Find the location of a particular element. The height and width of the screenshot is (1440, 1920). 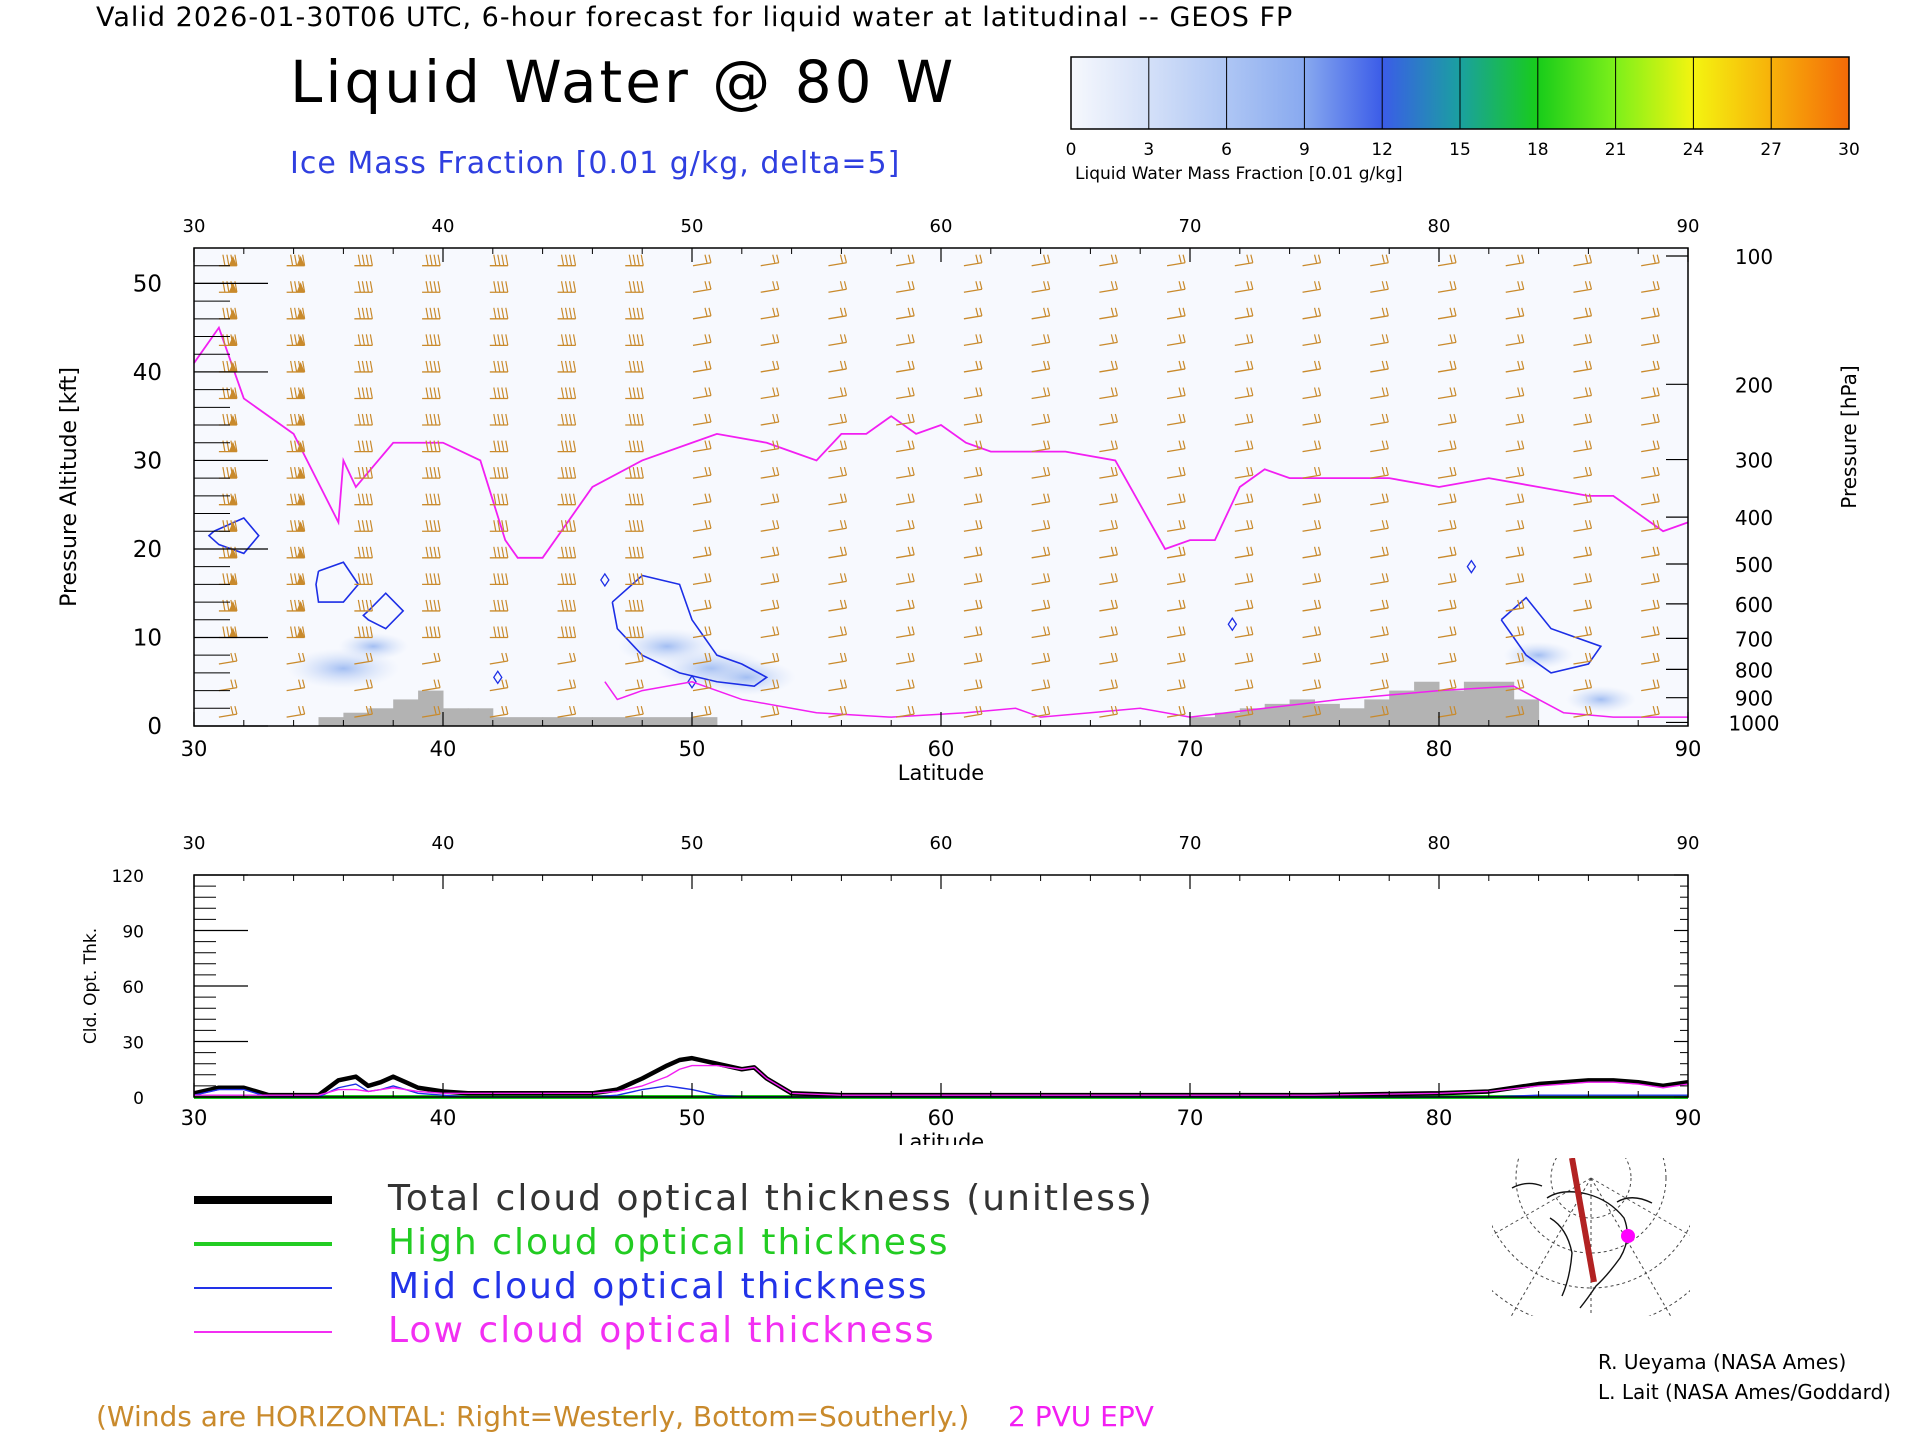

cot-x-tick-label-top: 30 is located at coordinates (194, 843).